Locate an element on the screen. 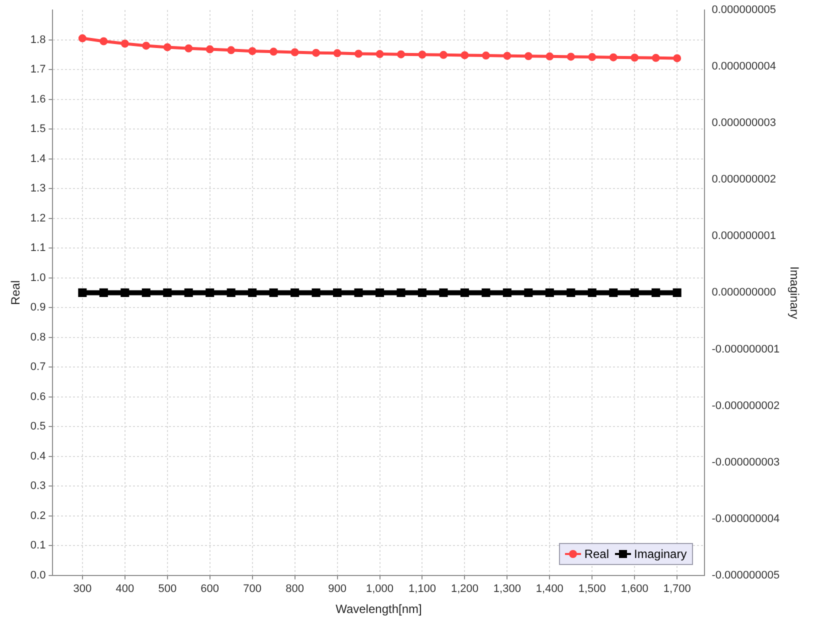 Image resolution: width=815 pixels, height=626 pixels. y-tick-label: 0.2 is located at coordinates (38, 516).